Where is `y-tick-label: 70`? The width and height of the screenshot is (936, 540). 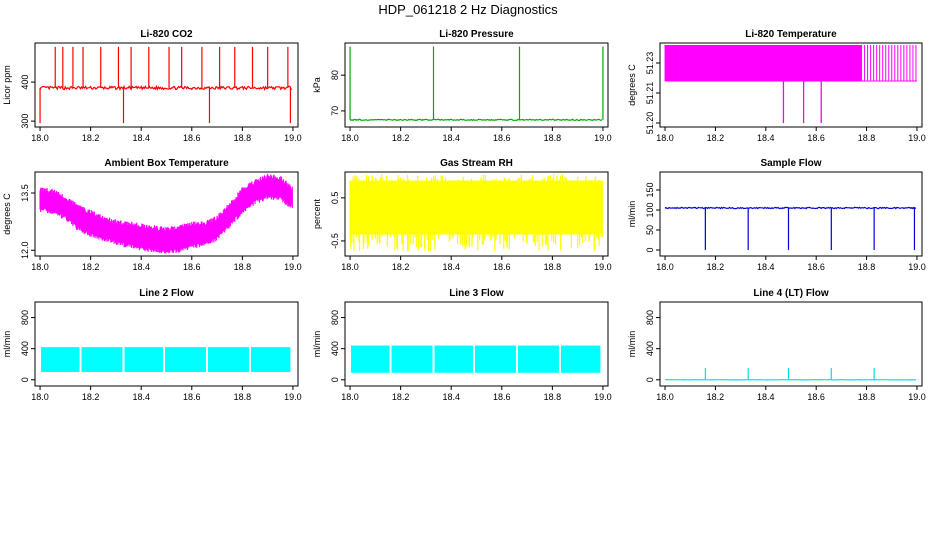
y-tick-label: 70 is located at coordinates (335, 111).